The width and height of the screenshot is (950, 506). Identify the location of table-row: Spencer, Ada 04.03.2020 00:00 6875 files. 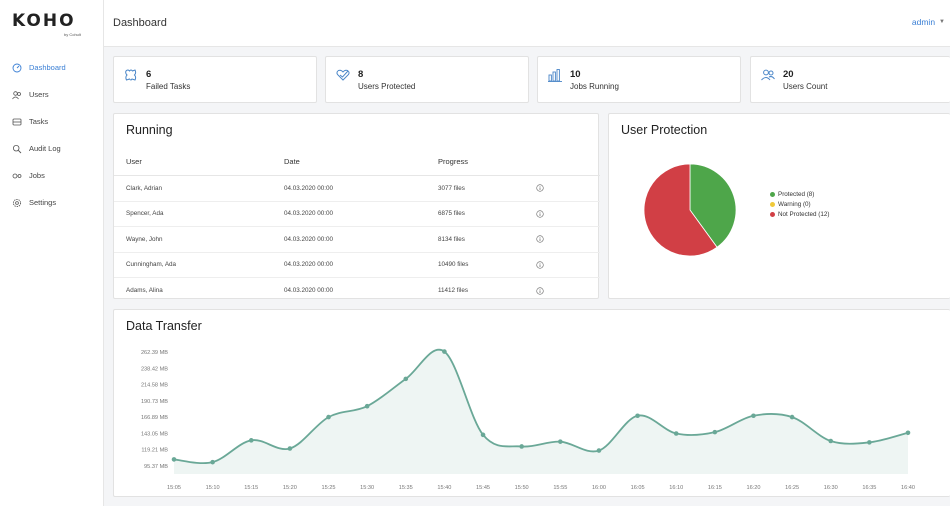
(357, 214).